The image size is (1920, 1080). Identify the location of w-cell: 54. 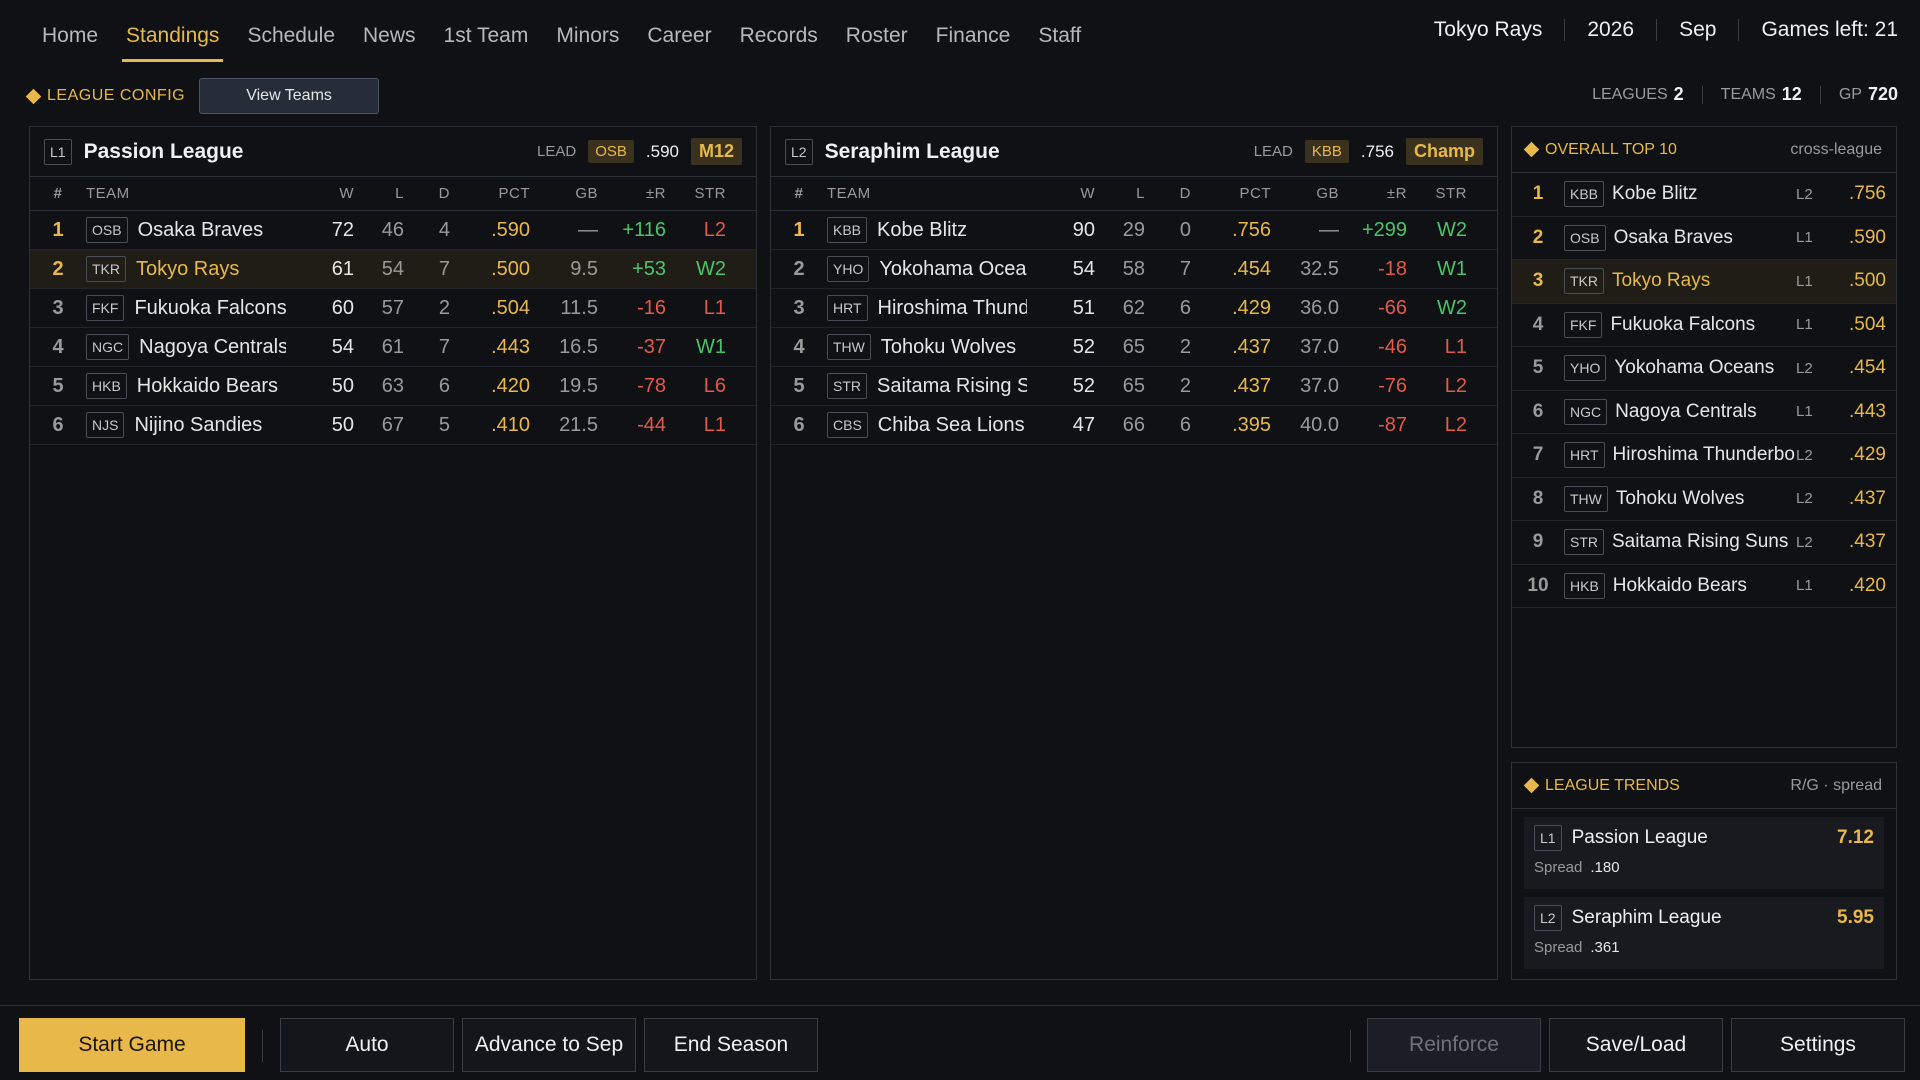
(1083, 268).